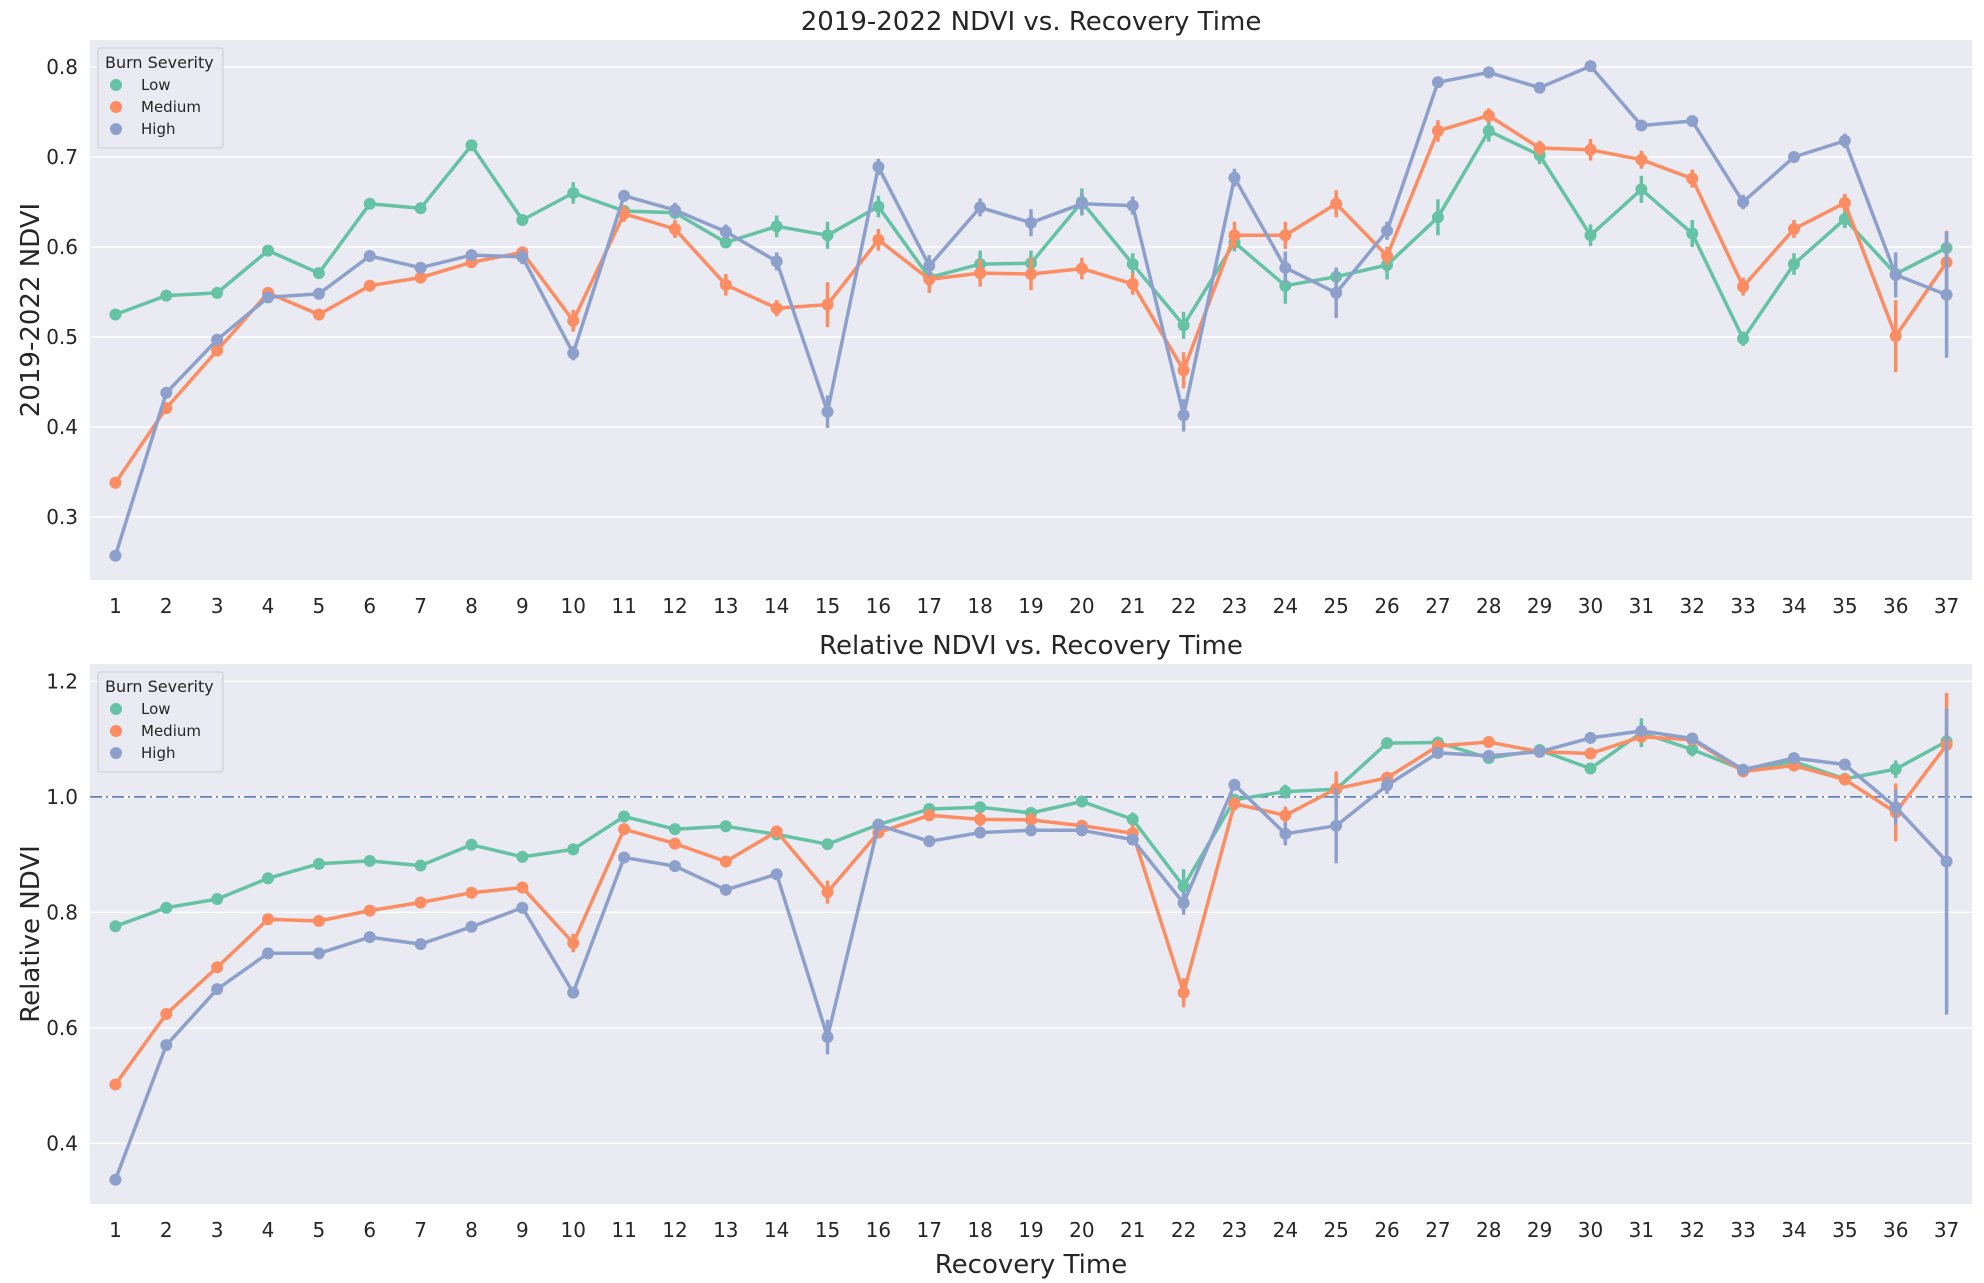  What do you see at coordinates (62, 427) in the screenshot?
I see `y-tick-label: 0.4` at bounding box center [62, 427].